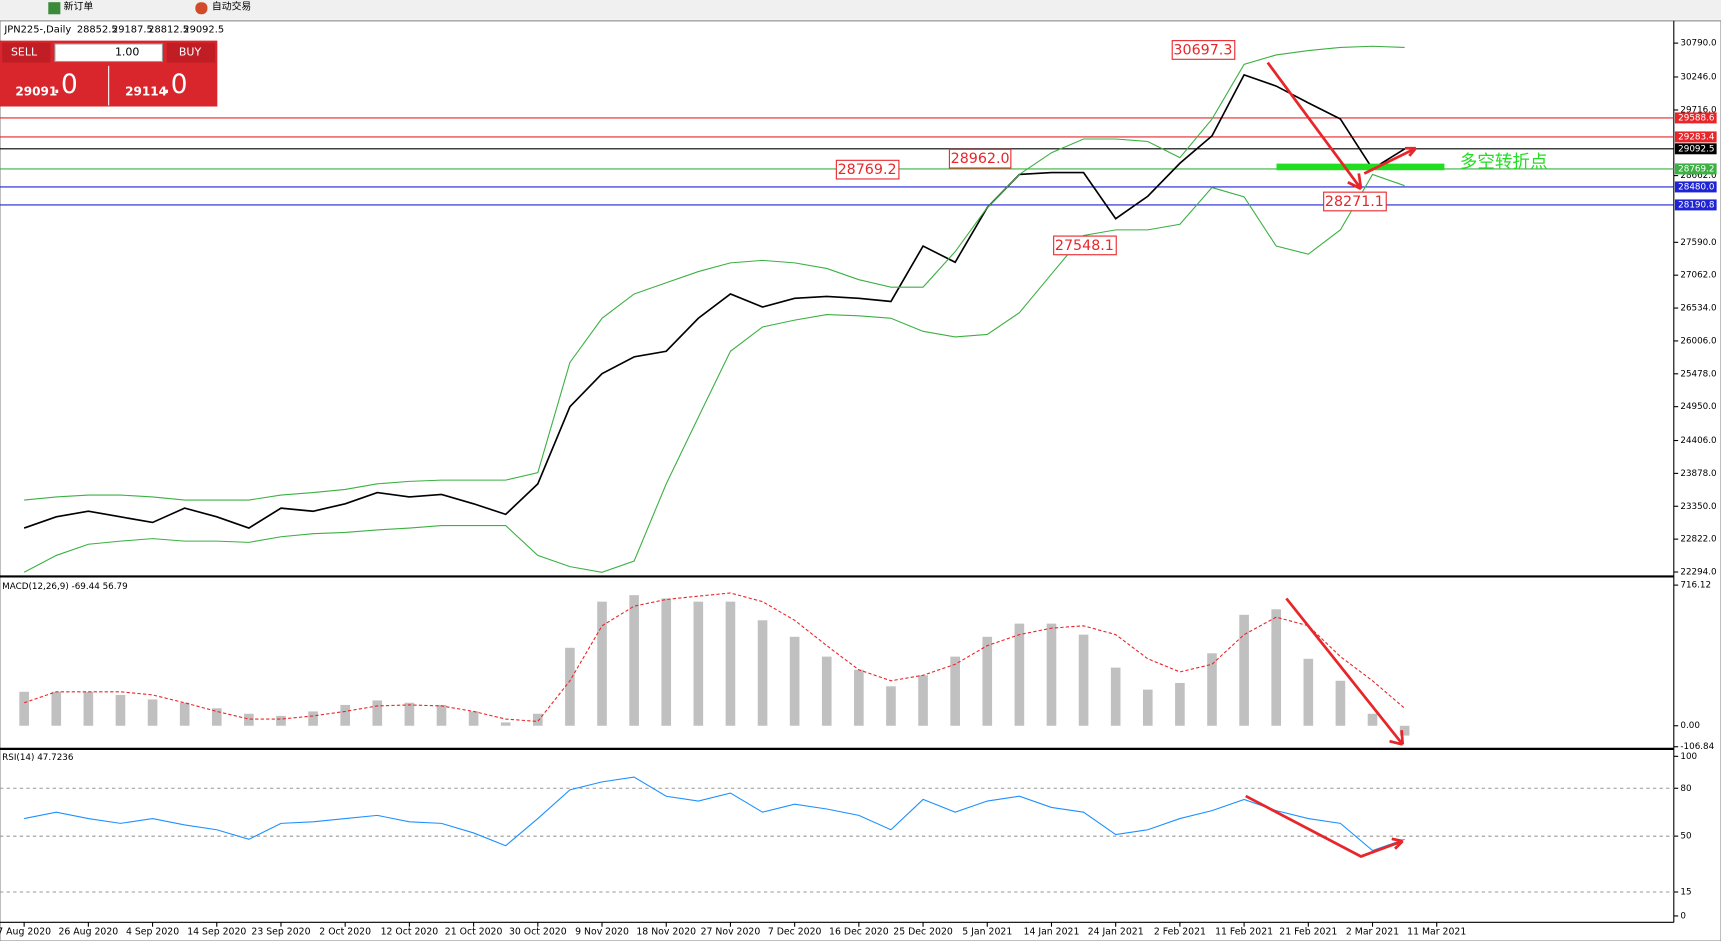 Image resolution: width=1721 pixels, height=945 pixels. I want to click on y-tick-label: 30790.0, so click(1698, 44).